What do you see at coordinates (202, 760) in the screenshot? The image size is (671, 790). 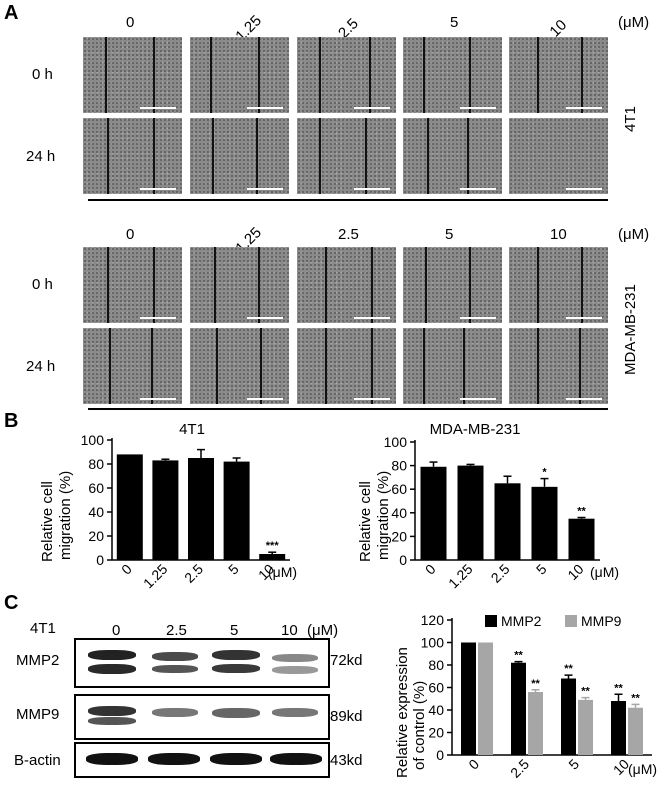 I see `blot-bactin` at bounding box center [202, 760].